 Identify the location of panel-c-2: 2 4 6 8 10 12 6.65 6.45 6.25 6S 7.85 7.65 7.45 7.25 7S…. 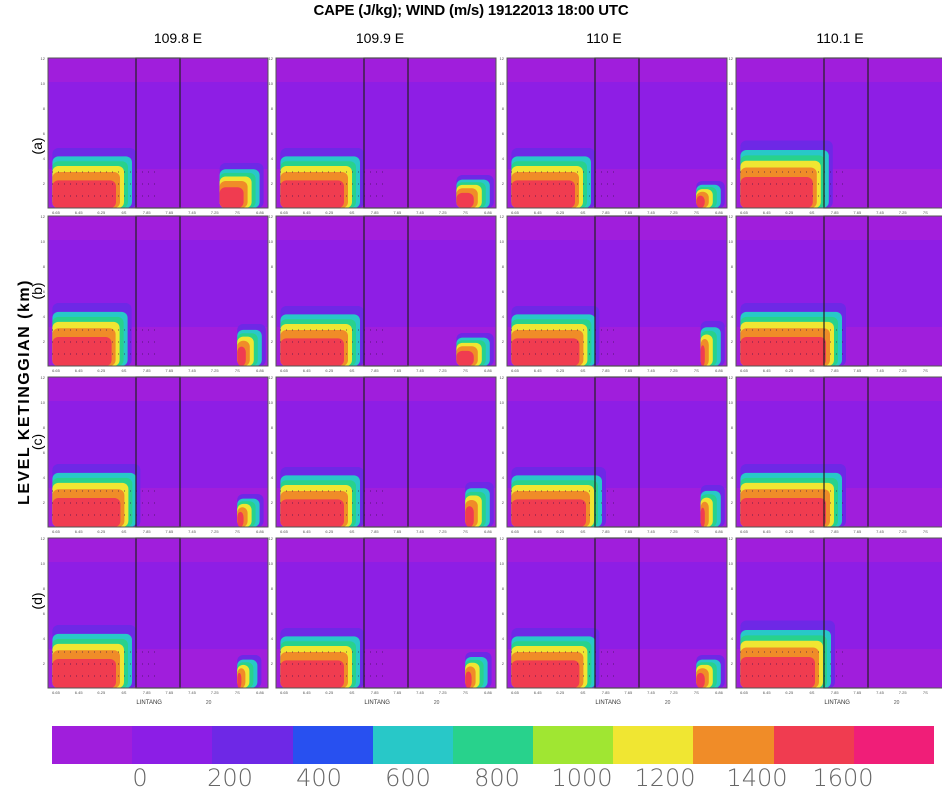
(383, 454).